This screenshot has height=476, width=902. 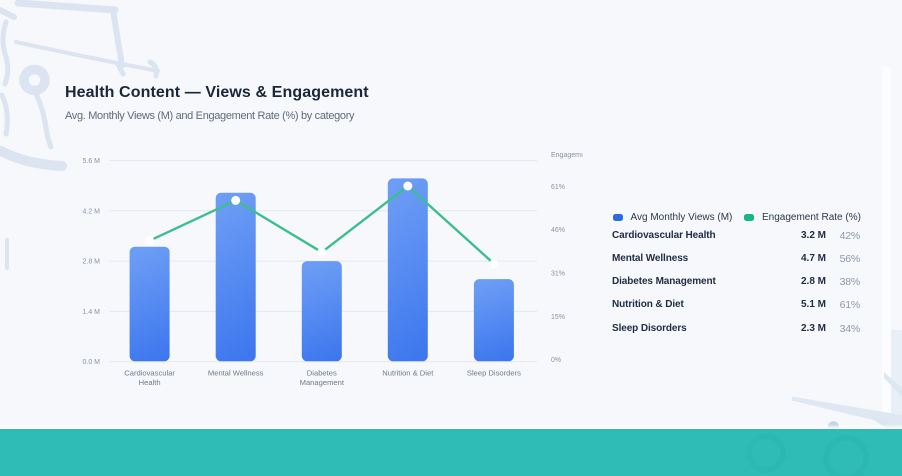 I want to click on svg-text: 46%, so click(x=558, y=230).